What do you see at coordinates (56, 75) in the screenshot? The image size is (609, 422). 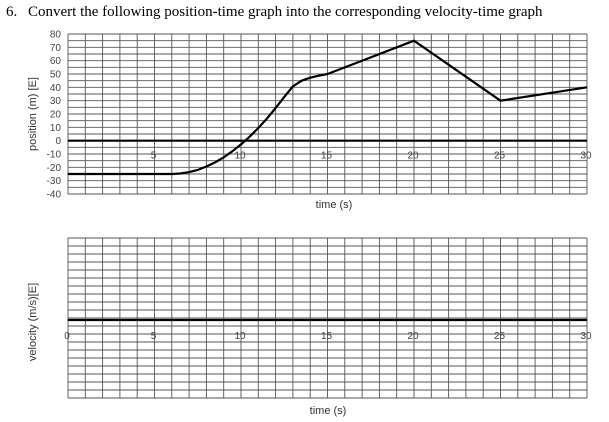 I see `y-tick-label: 50` at bounding box center [56, 75].